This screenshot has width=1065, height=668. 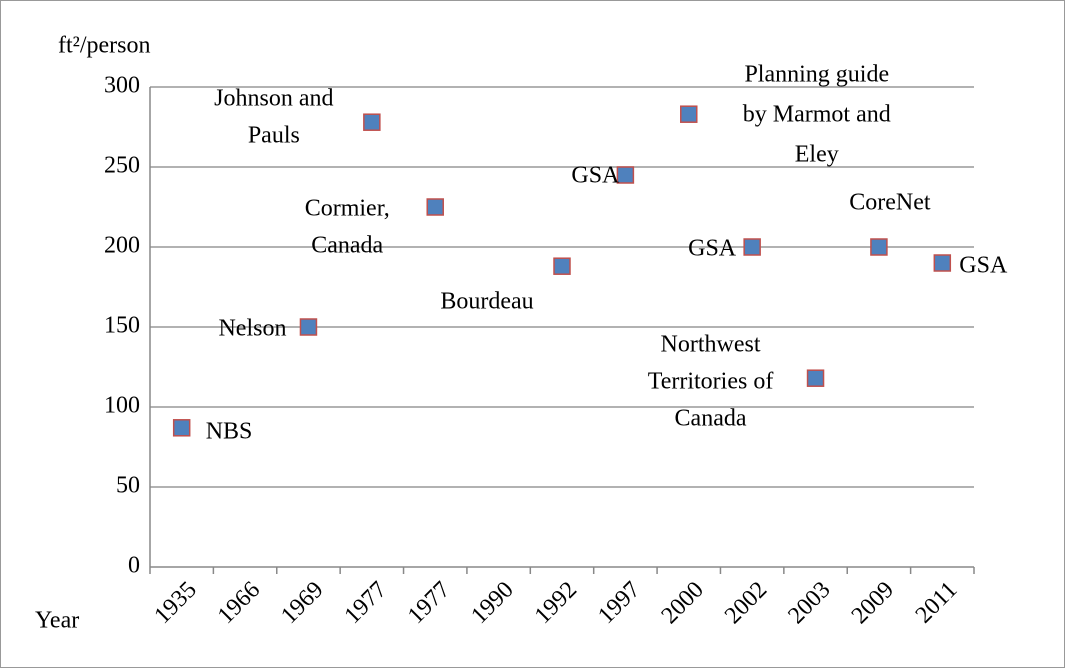 I want to click on point-label: Pauls, so click(x=274, y=136).